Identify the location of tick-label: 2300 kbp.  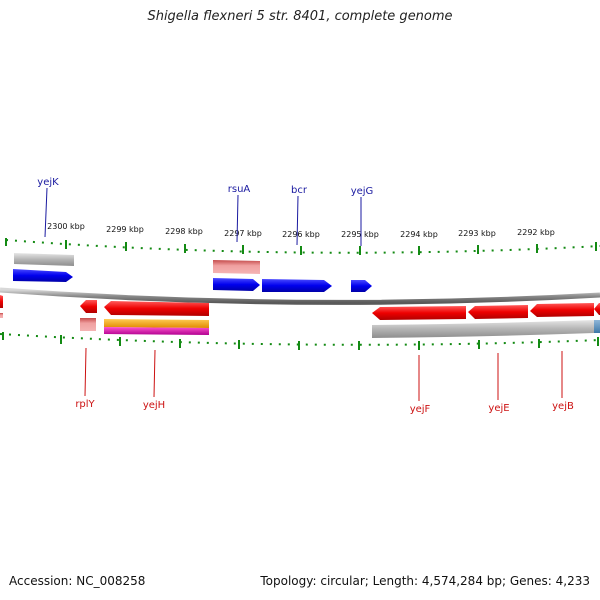
(66, 226).